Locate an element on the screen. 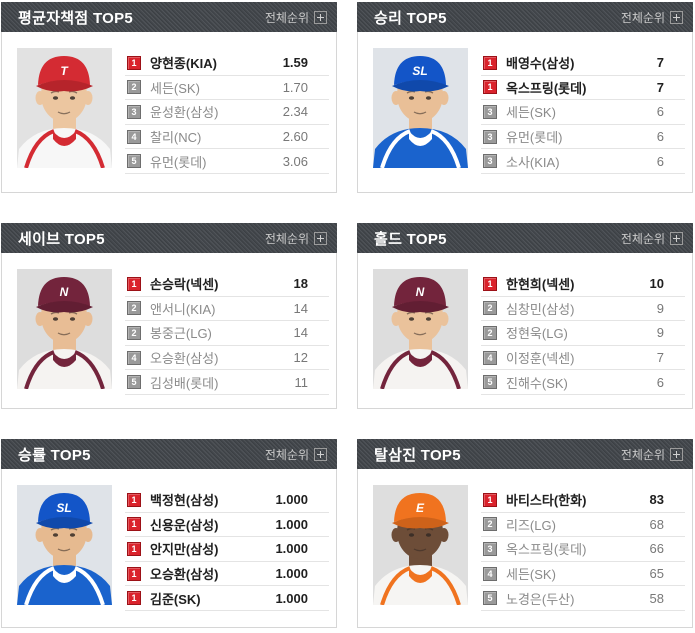 The image size is (695, 633). rank-row: 2 정현욱(LG) 9 is located at coordinates (583, 333).